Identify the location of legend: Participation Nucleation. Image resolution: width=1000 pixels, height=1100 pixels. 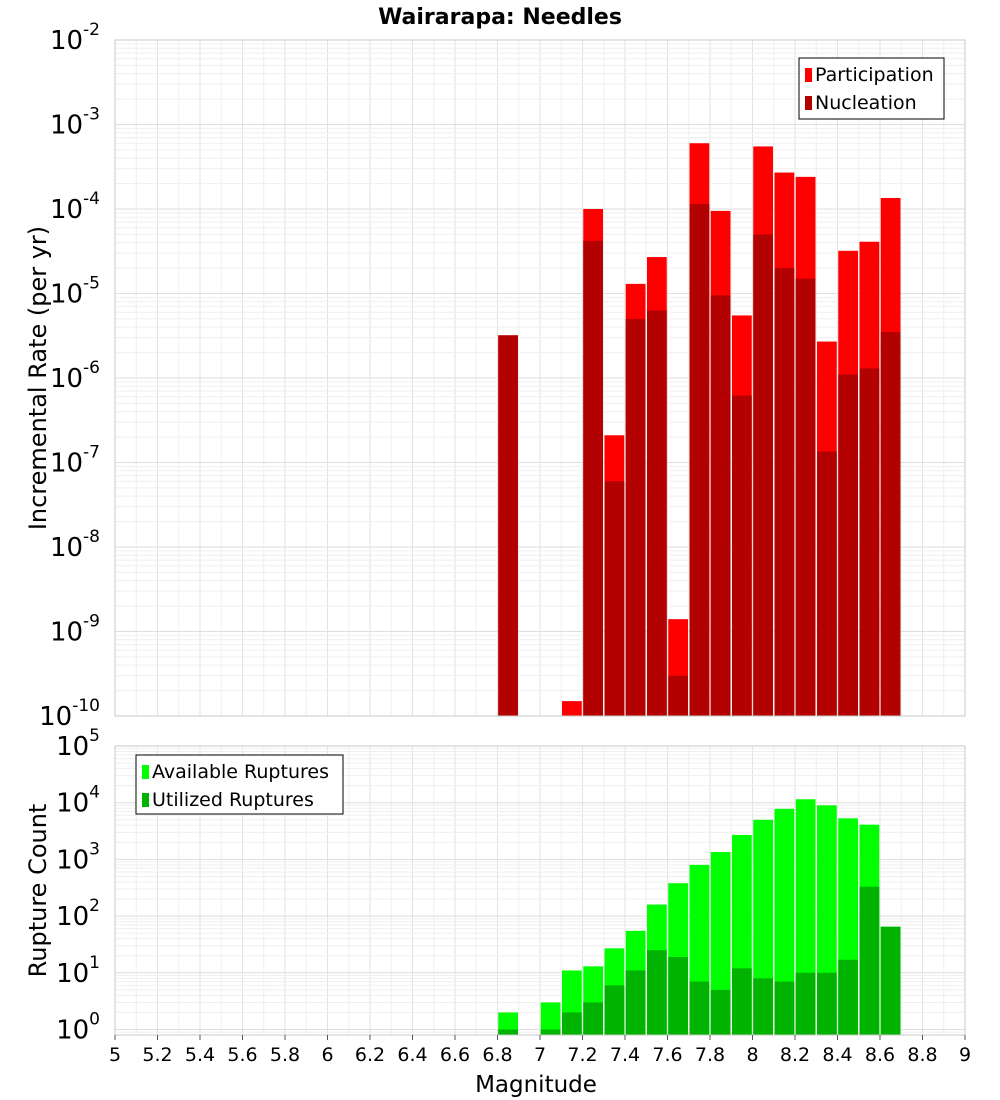
(871, 88).